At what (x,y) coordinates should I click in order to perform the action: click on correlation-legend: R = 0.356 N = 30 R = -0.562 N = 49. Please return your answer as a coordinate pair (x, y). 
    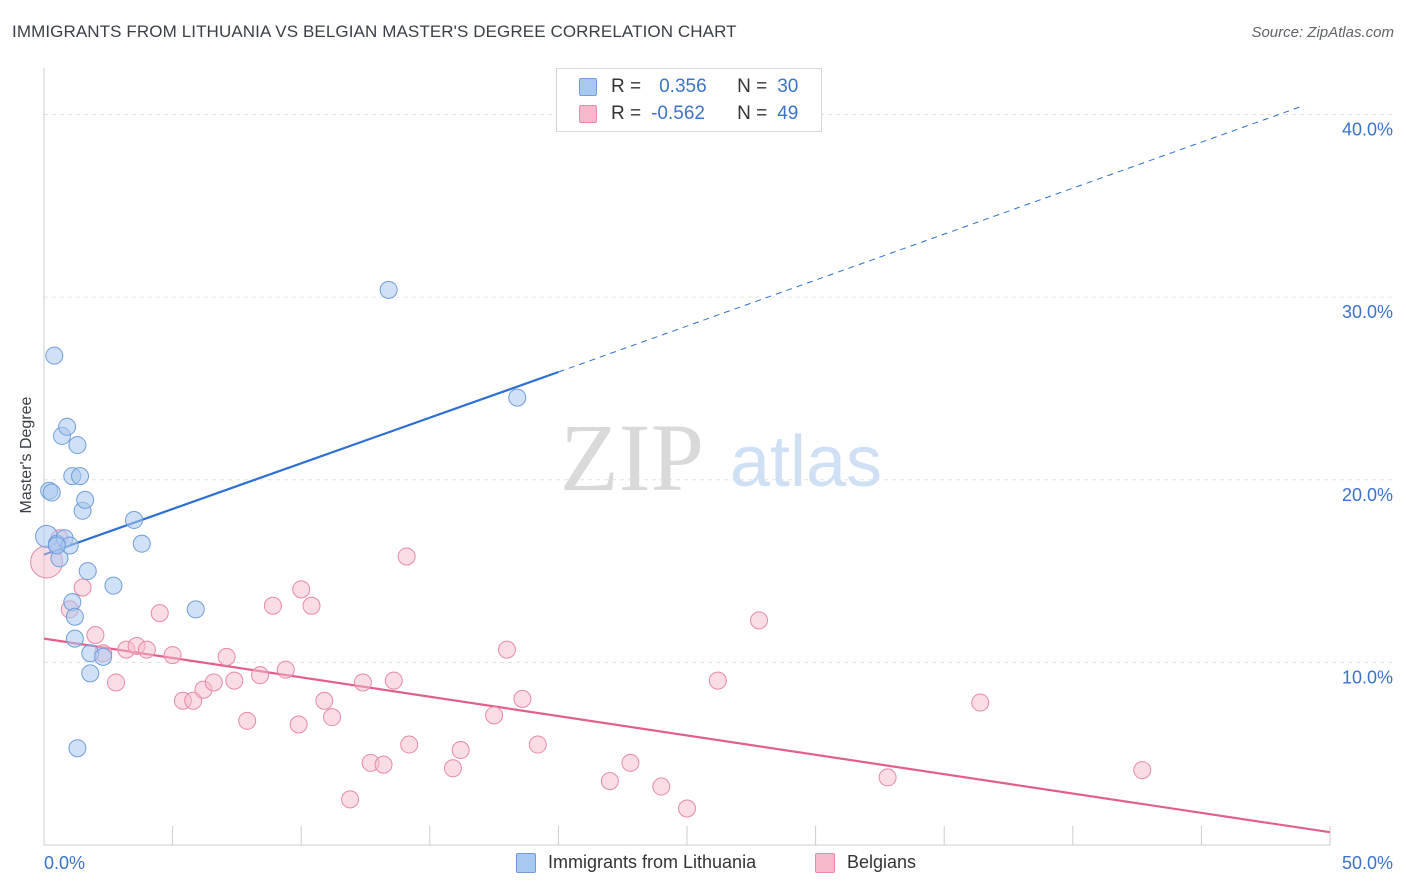
    Looking at the image, I should click on (689, 100).